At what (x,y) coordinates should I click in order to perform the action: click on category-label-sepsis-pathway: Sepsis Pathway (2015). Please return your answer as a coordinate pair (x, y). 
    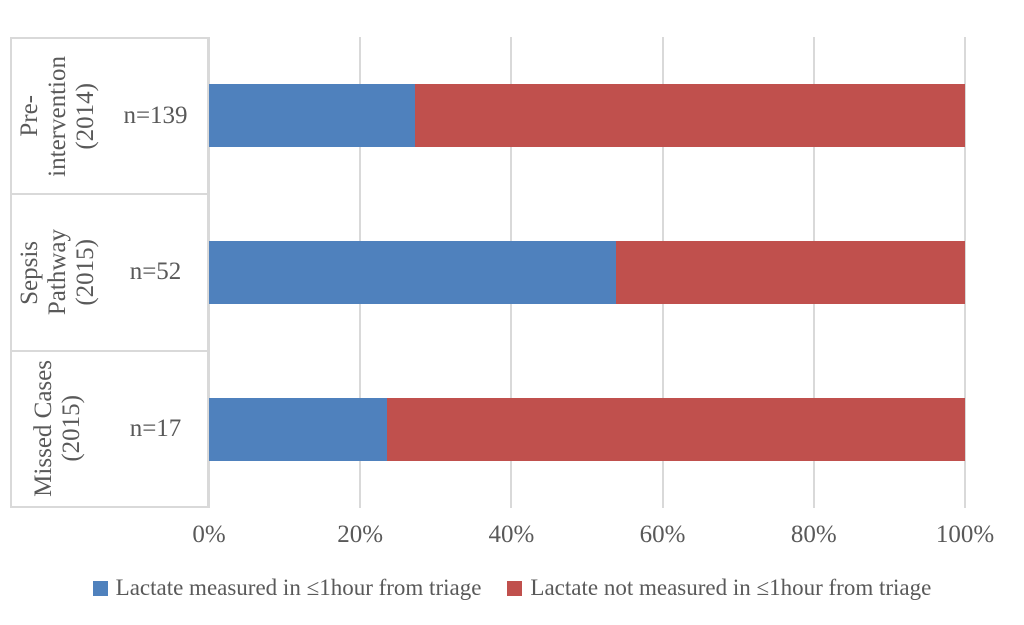
    Looking at the image, I should click on (58, 272).